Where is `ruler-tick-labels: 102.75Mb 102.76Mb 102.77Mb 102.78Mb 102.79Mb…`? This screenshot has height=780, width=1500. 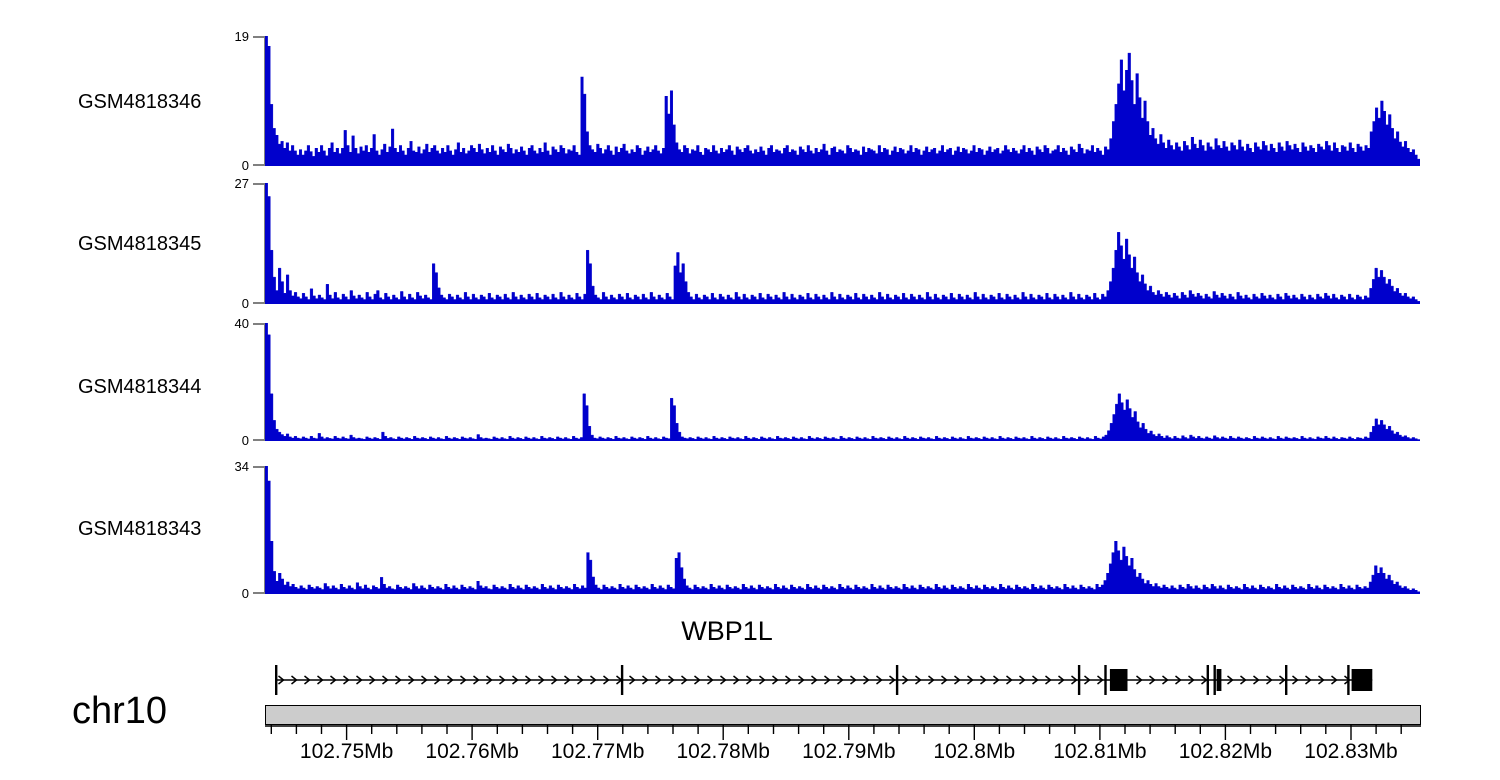
ruler-tick-labels: 102.75Mb 102.76Mb 102.77Mb 102.78Mb 102.79Mb… is located at coordinates (845, 758).